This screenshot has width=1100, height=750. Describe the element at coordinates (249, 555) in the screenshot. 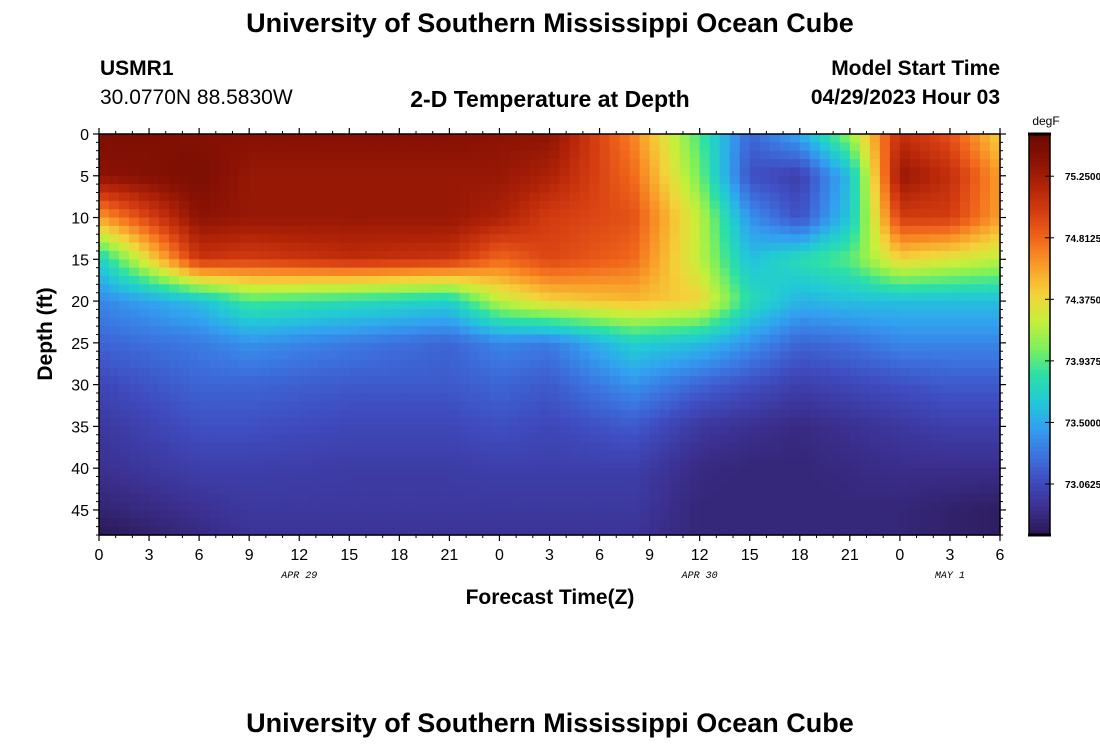

I see `x-tick-label: 9` at that location.